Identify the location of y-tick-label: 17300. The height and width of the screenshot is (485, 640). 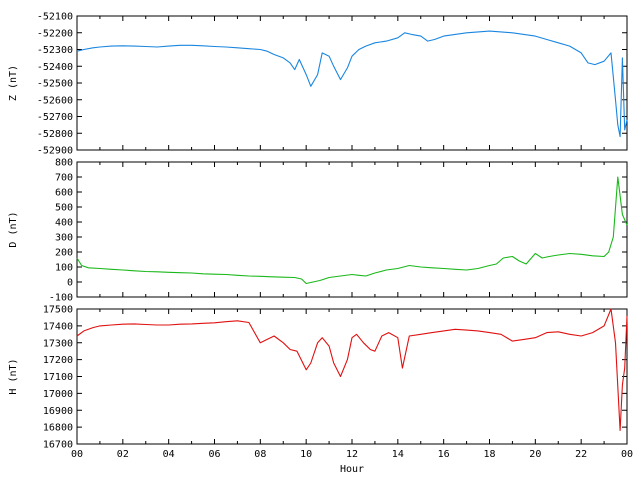
(58, 343).